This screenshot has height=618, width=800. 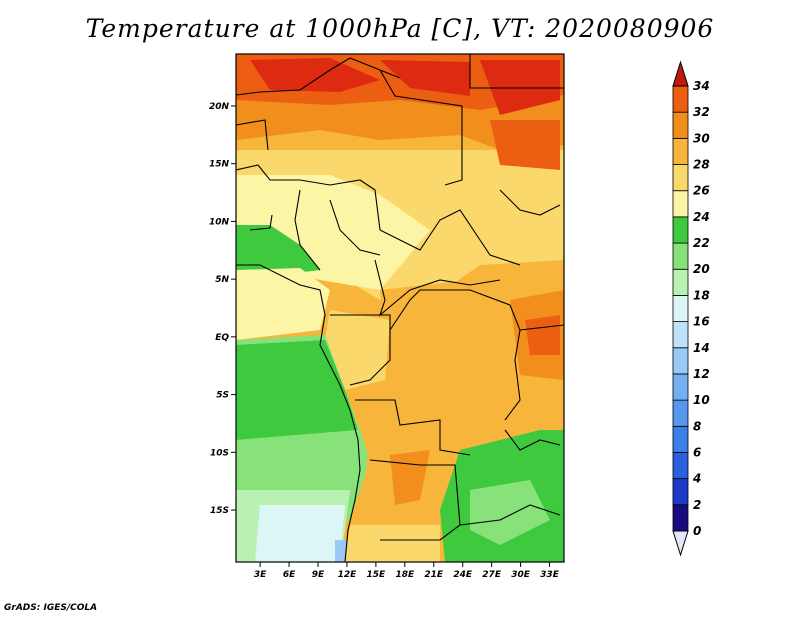 I want to click on lon-label: 6E, so click(x=289, y=575).